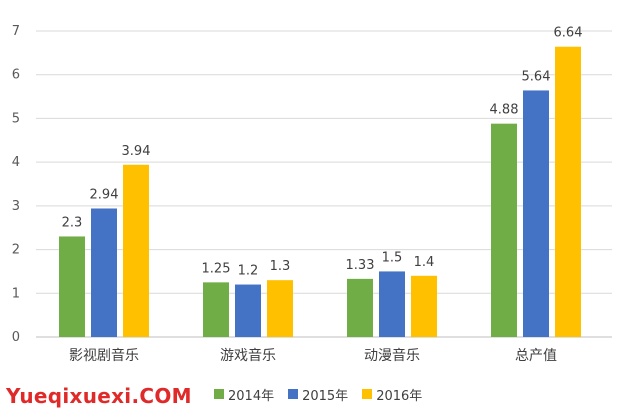 The height and width of the screenshot is (415, 618). Describe the element at coordinates (216, 268) in the screenshot. I see `data-label-1-0: 1.25` at that location.